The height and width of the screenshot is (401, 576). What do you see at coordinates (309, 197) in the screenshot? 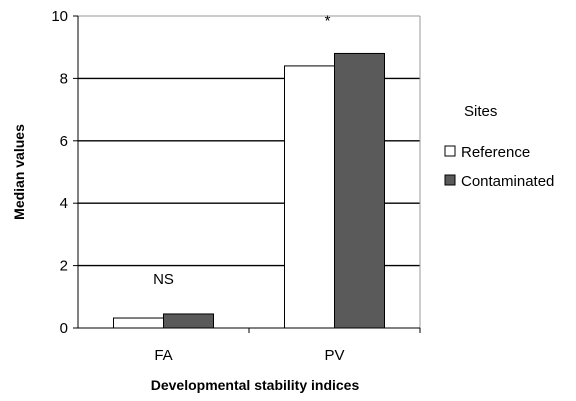
I see `bar-reference-pv` at bounding box center [309, 197].